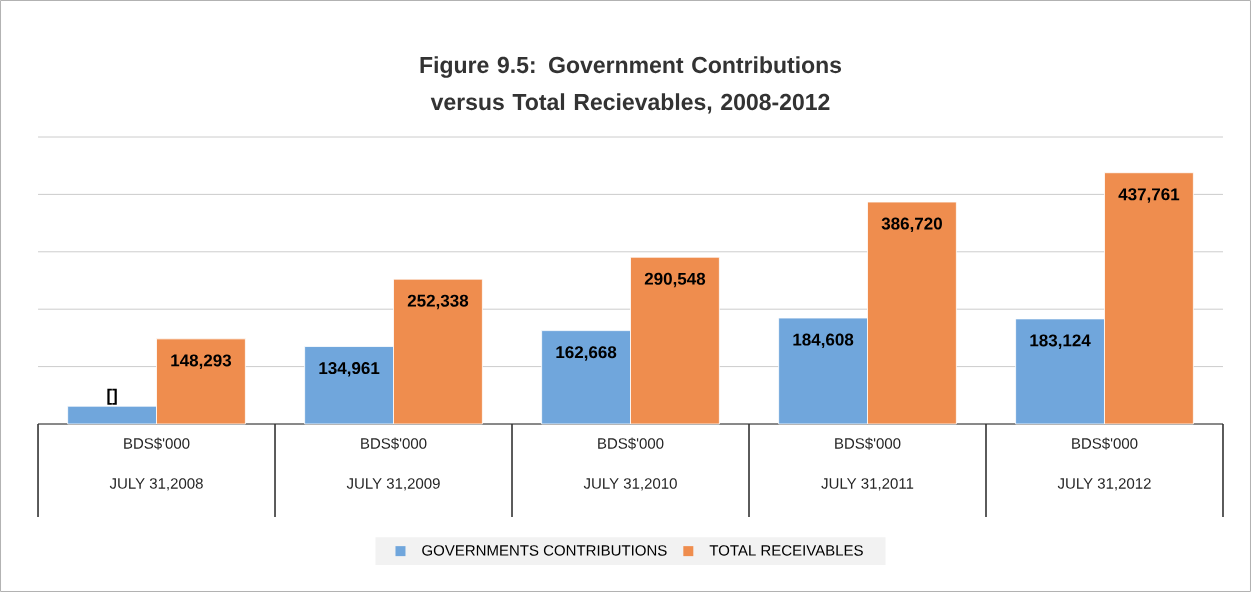 Image resolution: width=1251 pixels, height=592 pixels. I want to click on data-label: 148,293, so click(201, 361).